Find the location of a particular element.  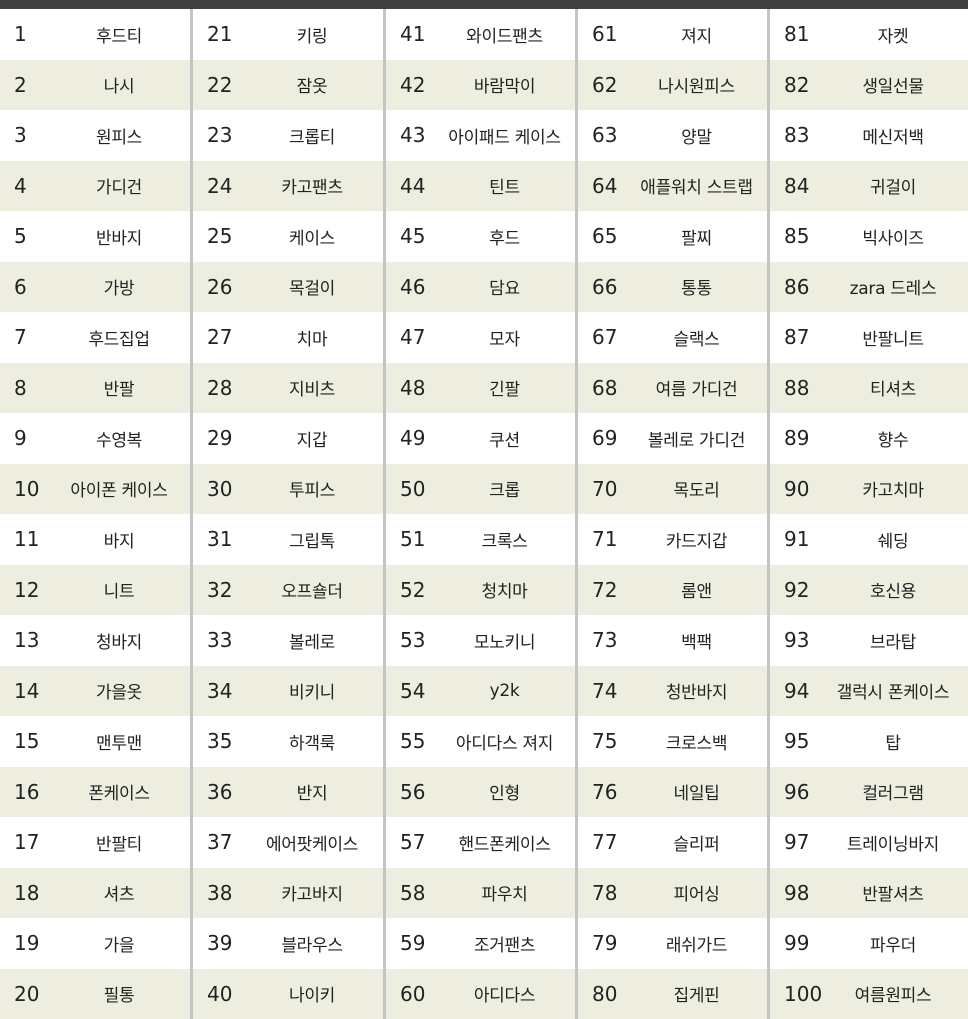

rank-number: 64 is located at coordinates (605, 185).